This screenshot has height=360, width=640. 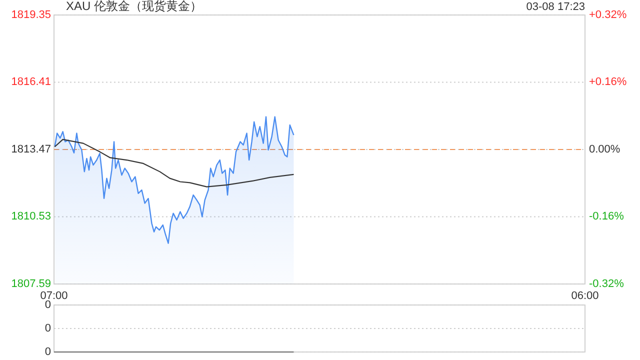 I want to click on y-tick-label: 1813.47, so click(x=31, y=149).